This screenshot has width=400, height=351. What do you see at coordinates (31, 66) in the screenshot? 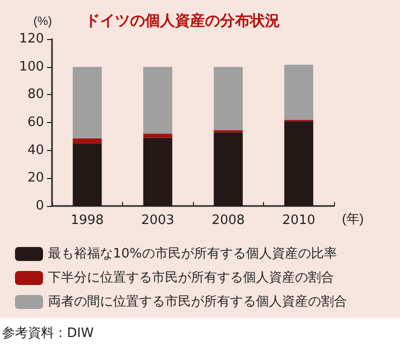
I see `y-tick-label: 100` at bounding box center [31, 66].